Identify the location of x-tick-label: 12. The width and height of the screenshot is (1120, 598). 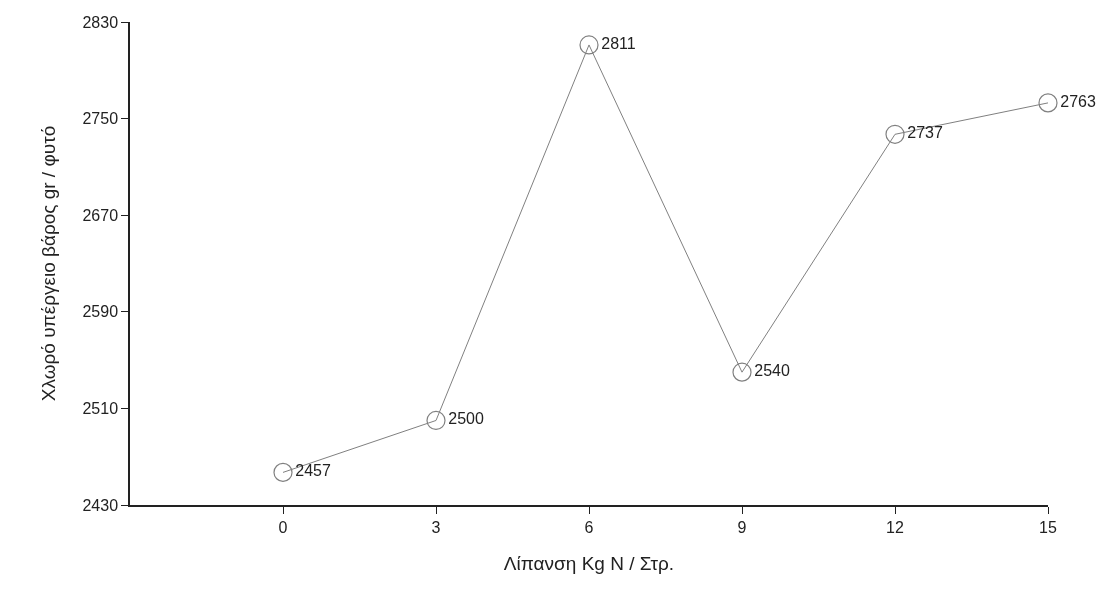
(895, 527).